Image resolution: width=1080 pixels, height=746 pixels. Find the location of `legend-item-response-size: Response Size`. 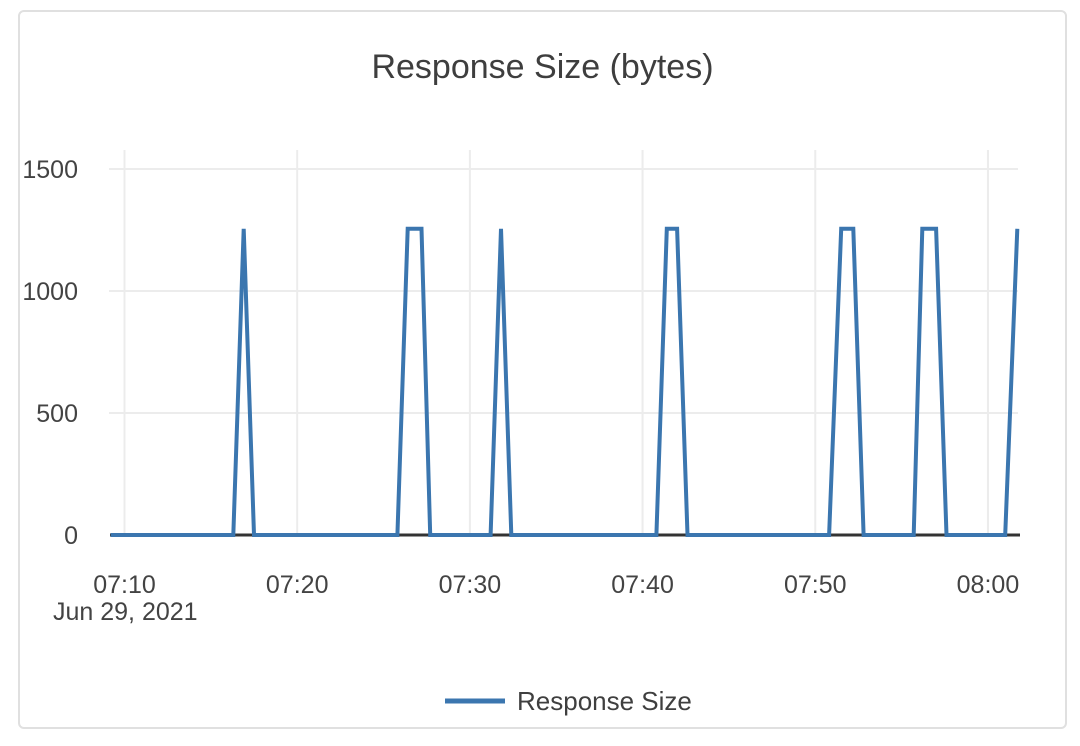

legend-item-response-size: Response Size is located at coordinates (568, 701).